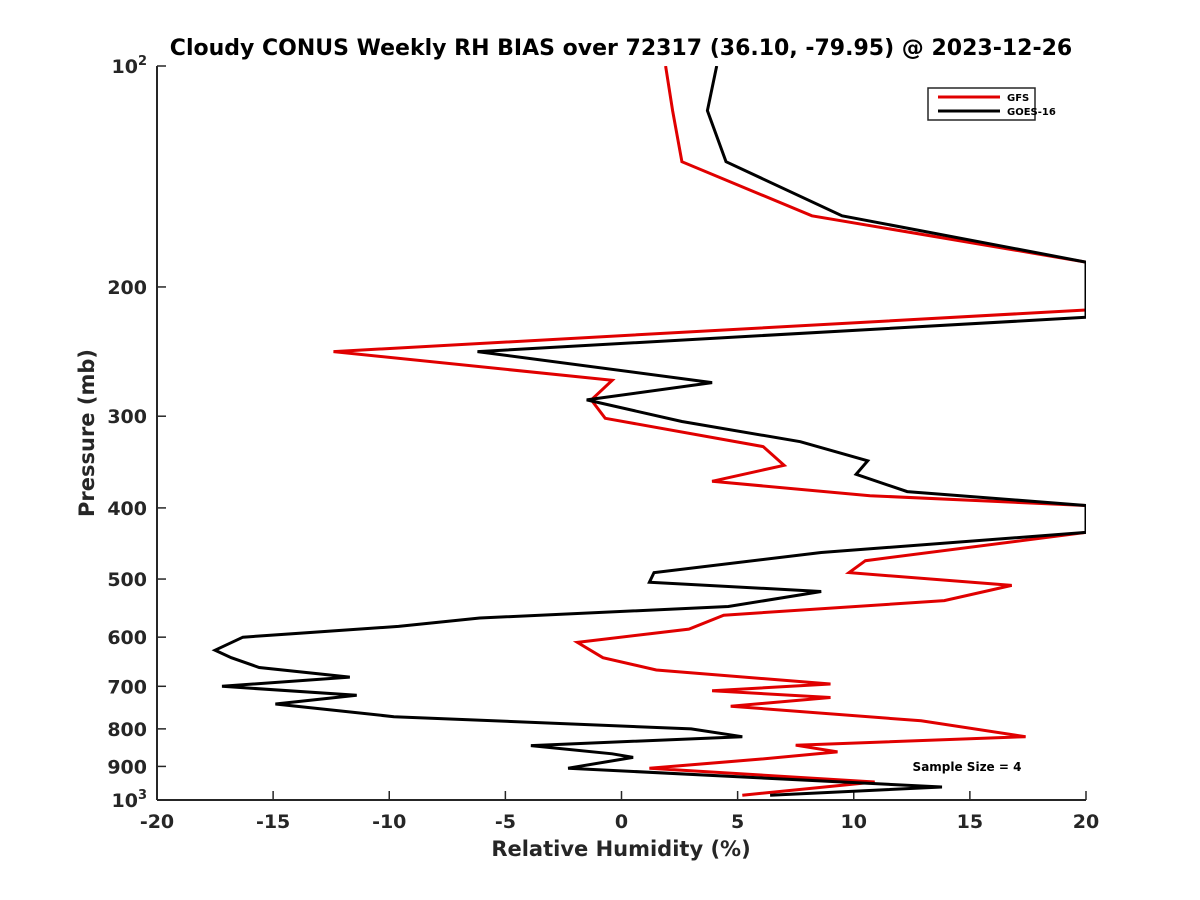  I want to click on legend: GFS GOES-16, so click(991, 104).